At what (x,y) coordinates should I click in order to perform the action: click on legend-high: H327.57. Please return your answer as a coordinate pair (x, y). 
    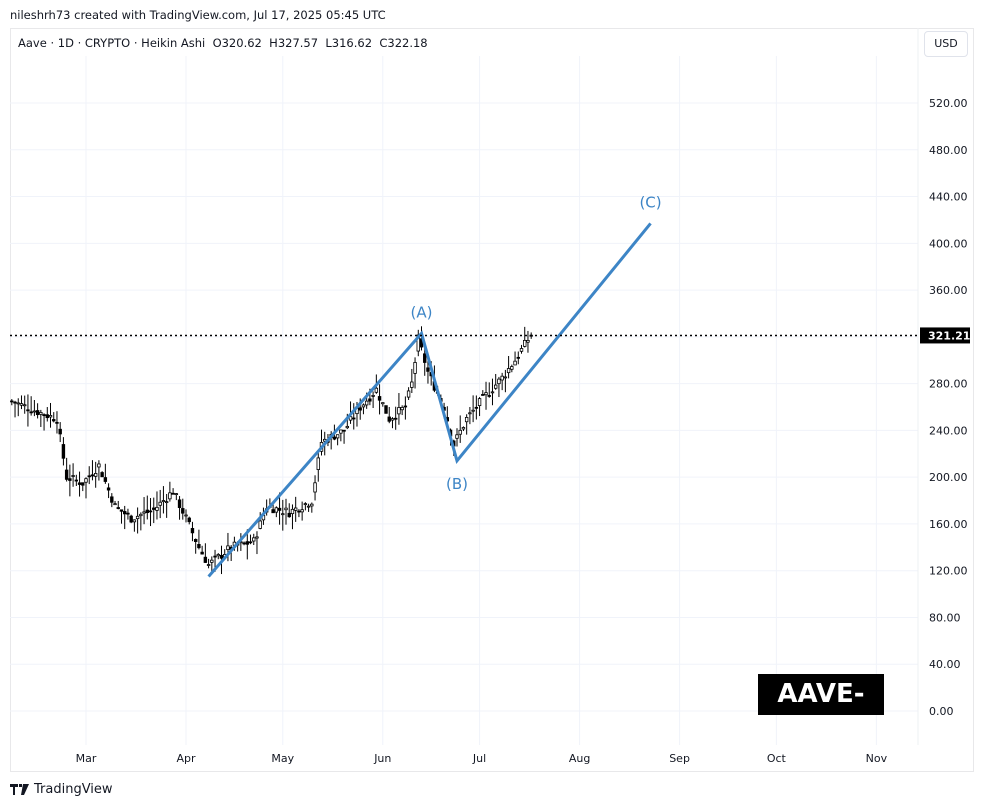
    Looking at the image, I should click on (294, 43).